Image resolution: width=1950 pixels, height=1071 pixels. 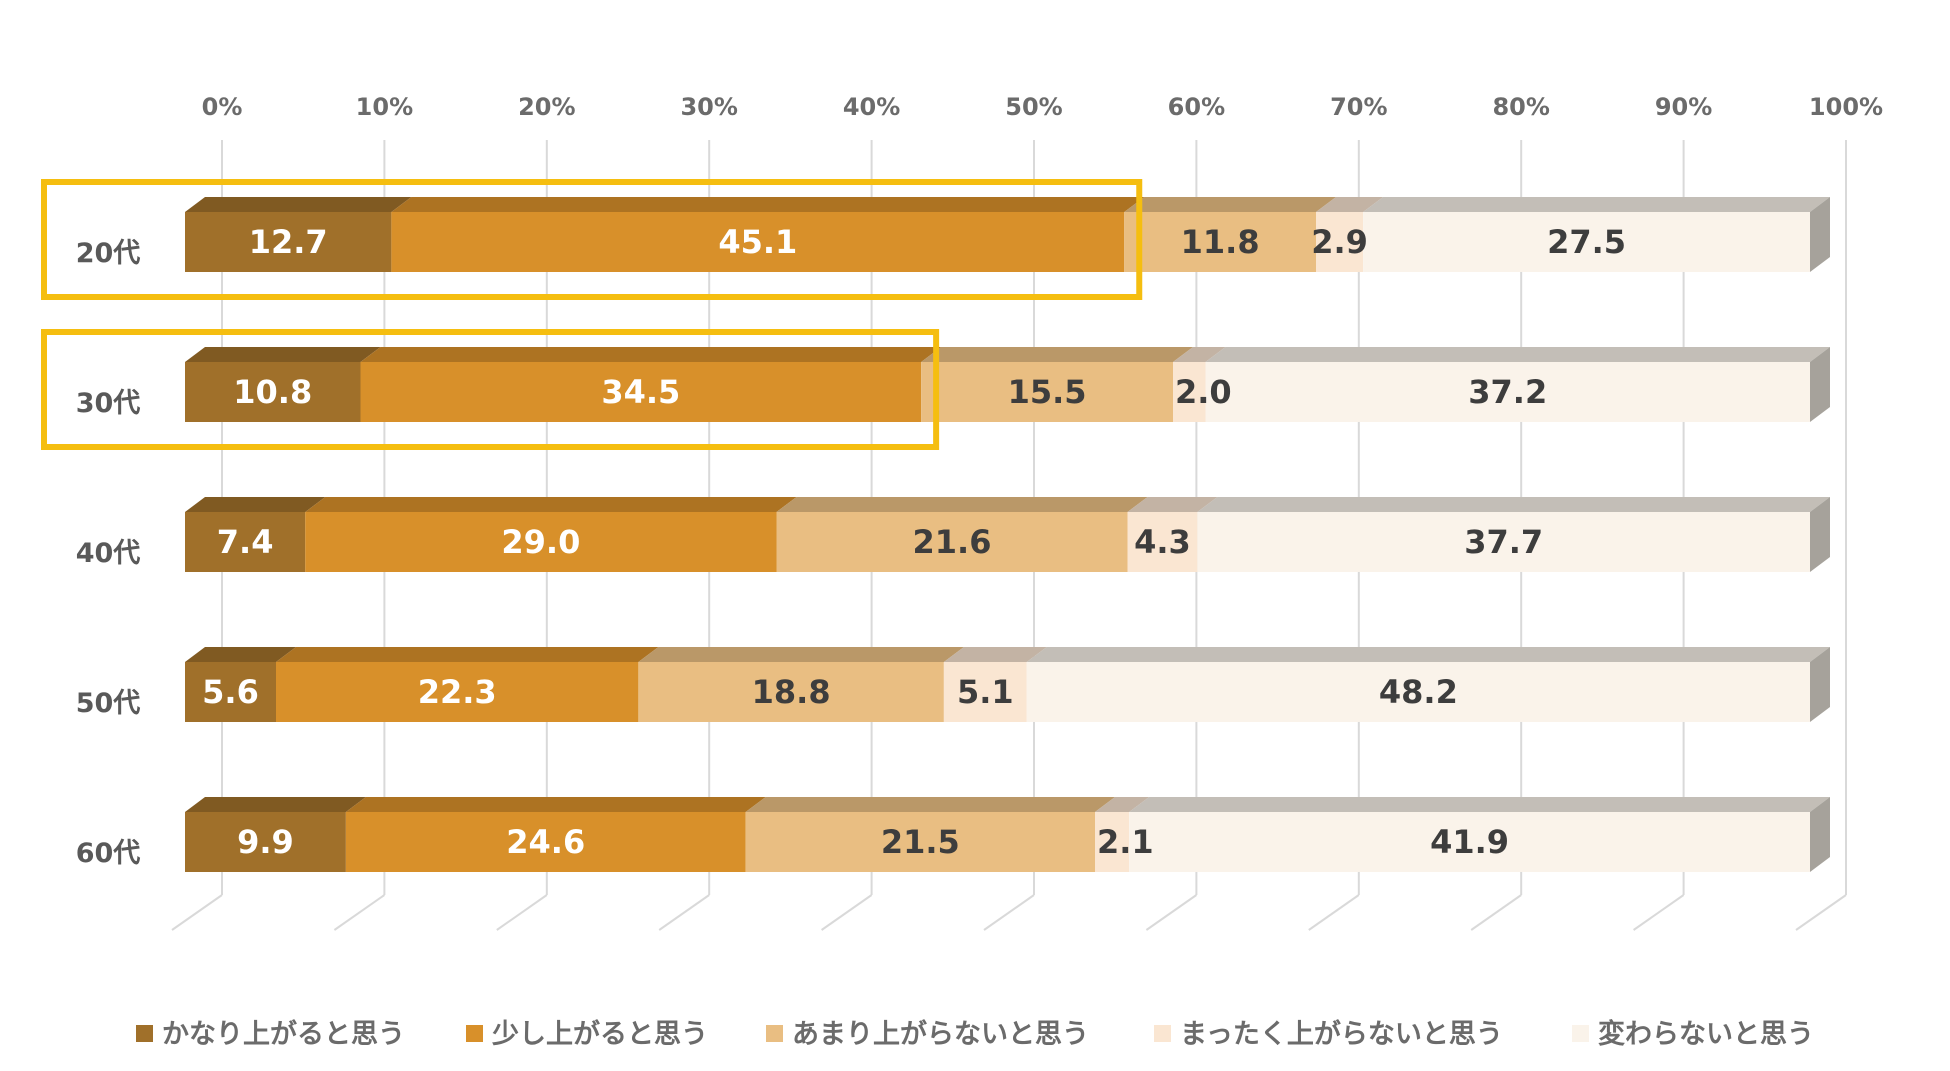 What do you see at coordinates (592, 314) in the screenshot?
I see `highlight-boxes` at bounding box center [592, 314].